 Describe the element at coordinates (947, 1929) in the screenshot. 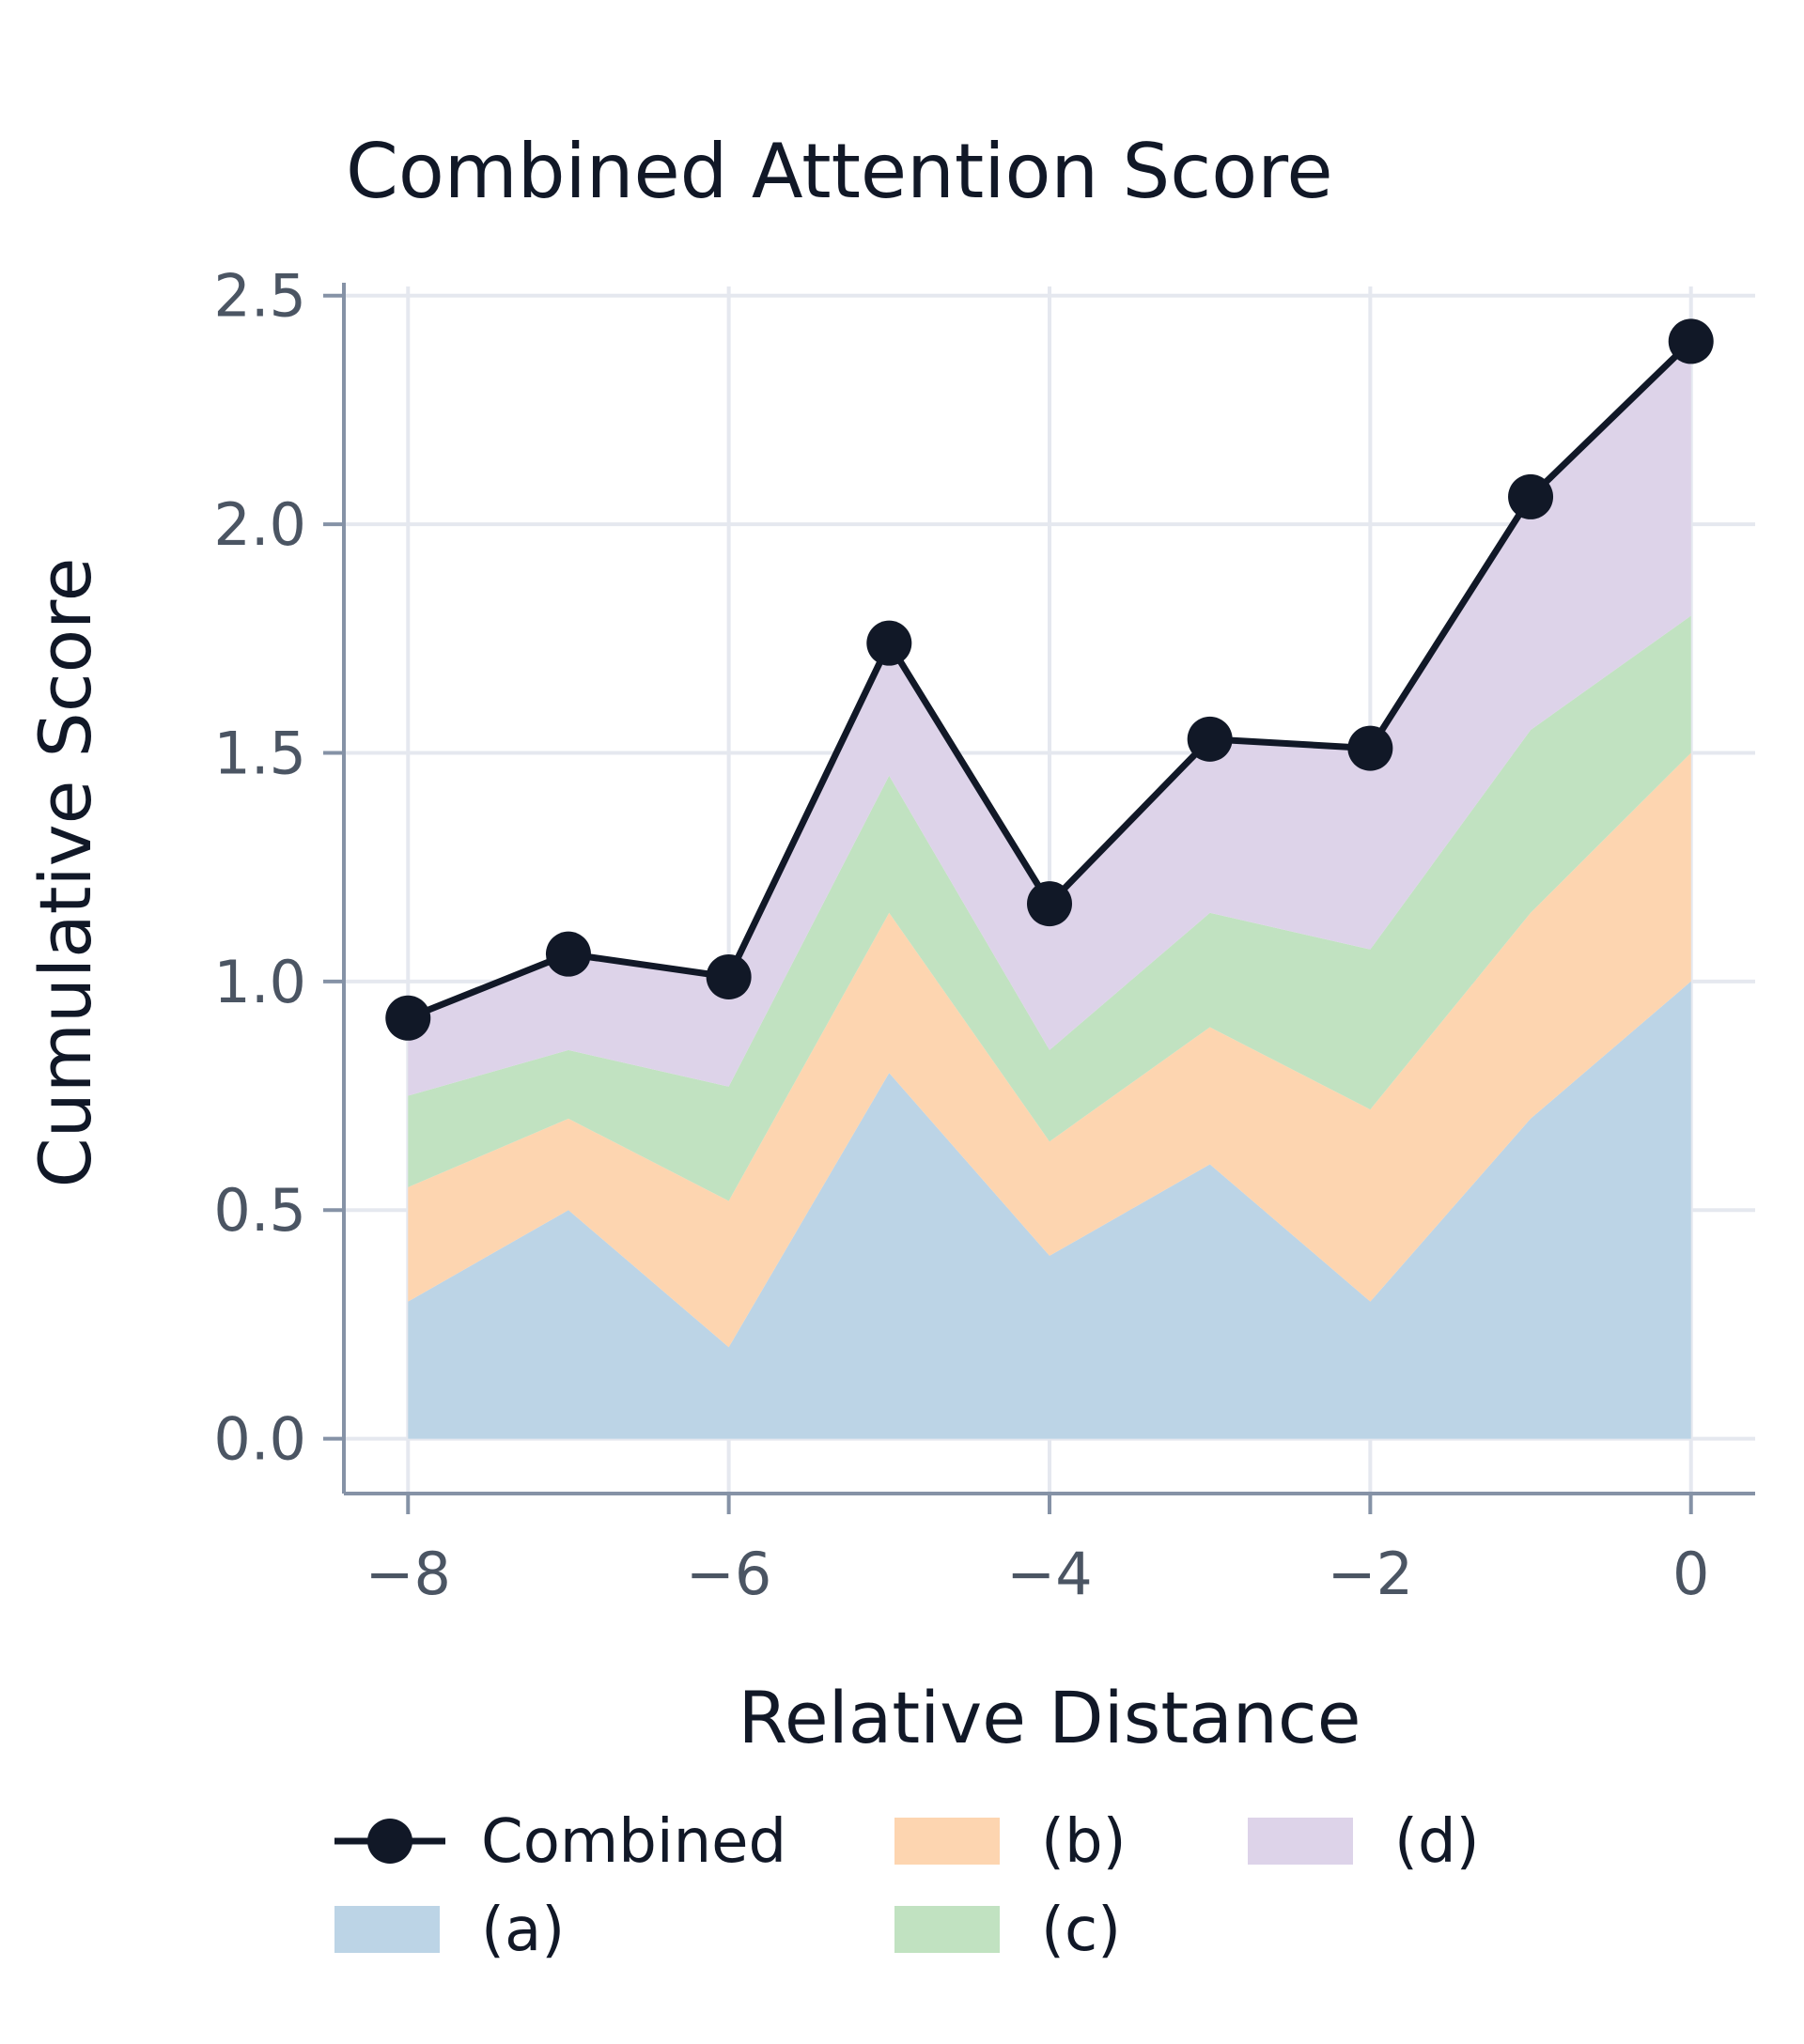

I see `legend-swatch-c` at that location.